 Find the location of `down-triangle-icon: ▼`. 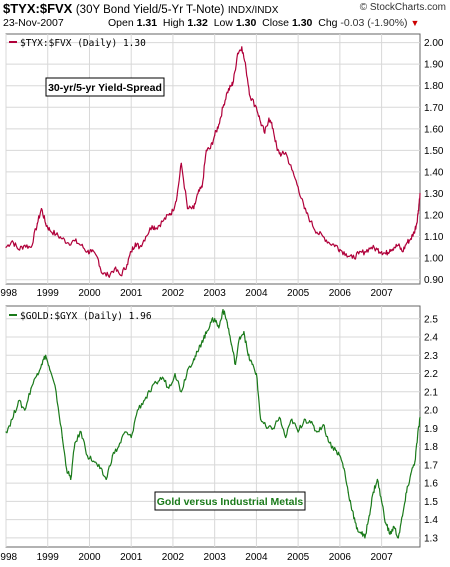

down-triangle-icon: ▼ is located at coordinates (415, 23).